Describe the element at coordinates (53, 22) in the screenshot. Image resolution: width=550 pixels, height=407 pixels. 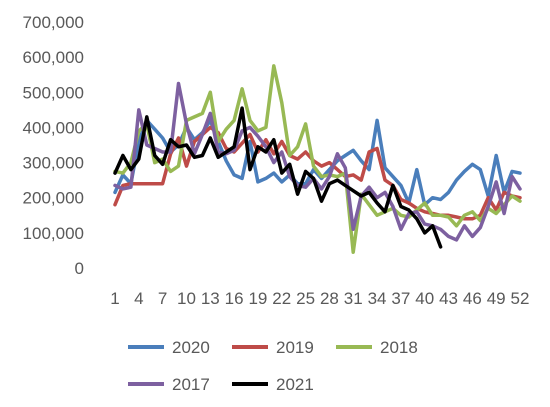
I see `y-tick-label: 700,000` at that location.